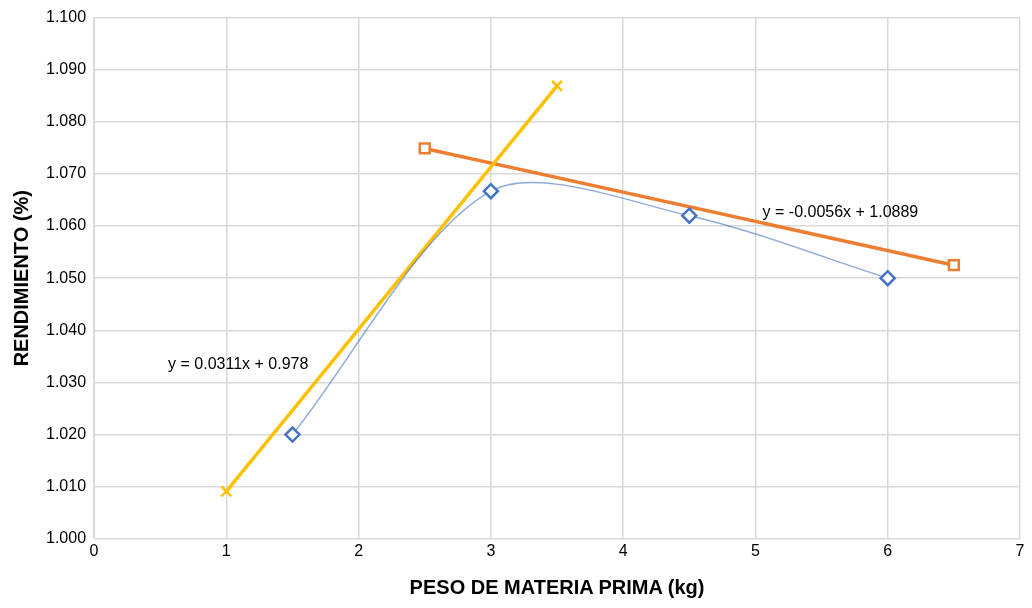  Describe the element at coordinates (20, 278) in the screenshot. I see `y-axis-title: RENDIMIENTO (%)` at that location.